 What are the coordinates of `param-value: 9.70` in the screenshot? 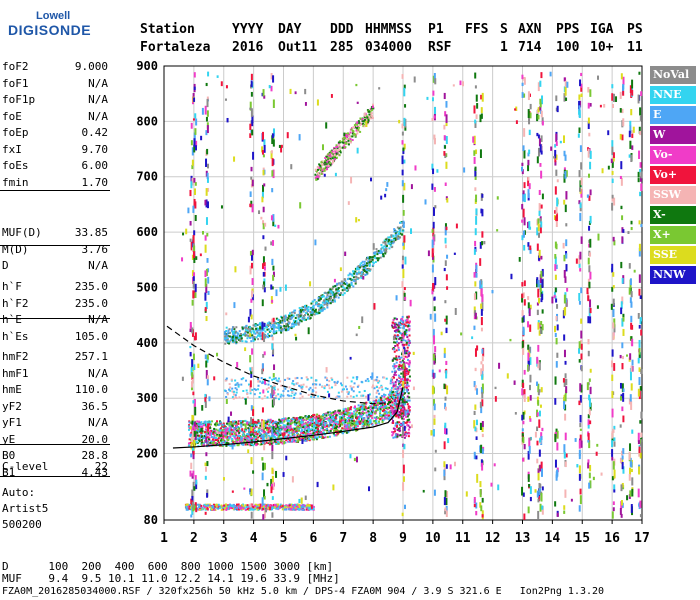 It's located at (95, 149).